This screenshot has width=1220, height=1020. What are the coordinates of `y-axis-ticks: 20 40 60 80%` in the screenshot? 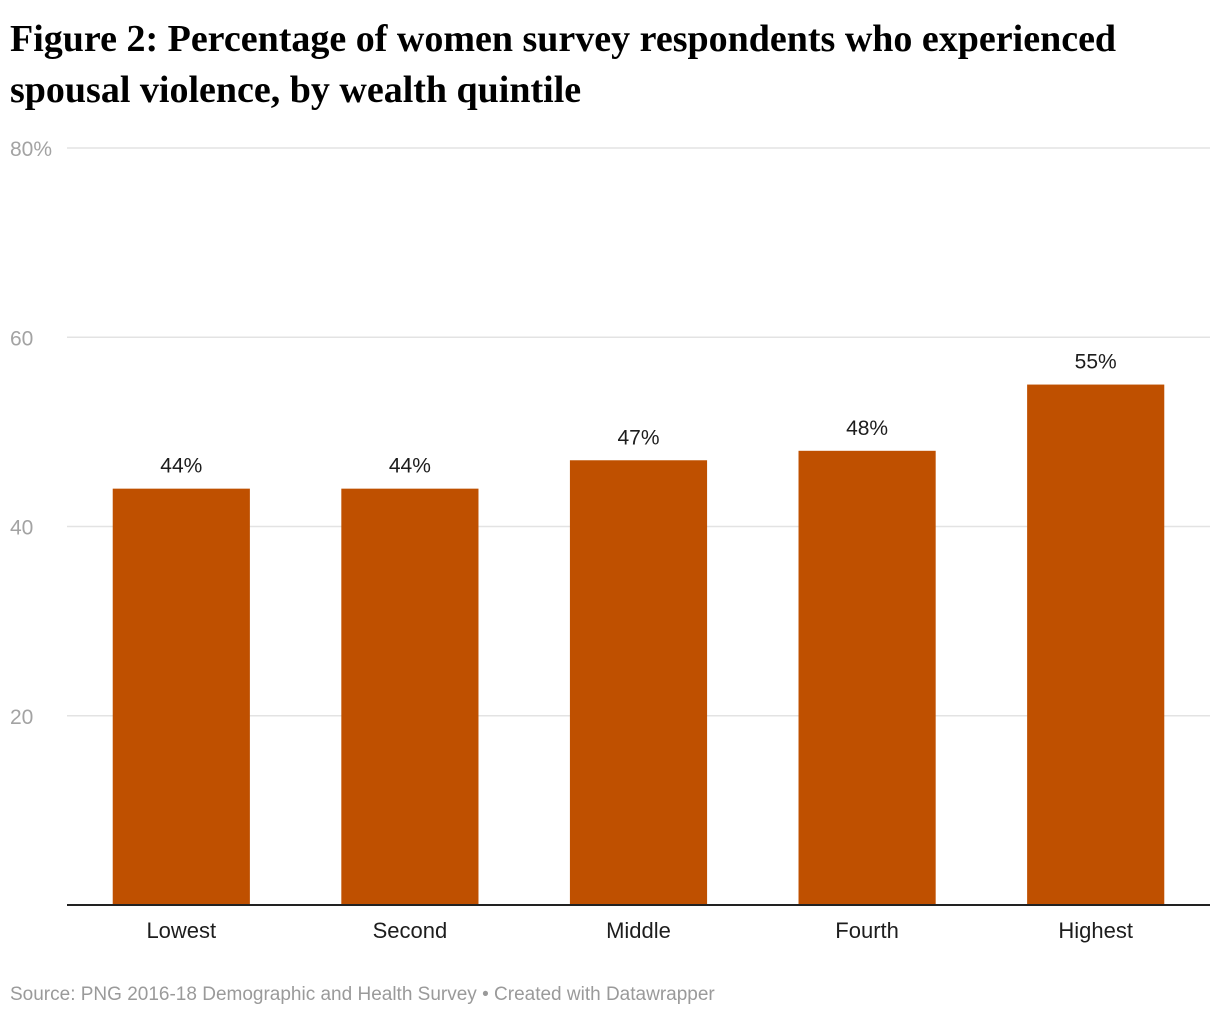 It's located at (31, 433).